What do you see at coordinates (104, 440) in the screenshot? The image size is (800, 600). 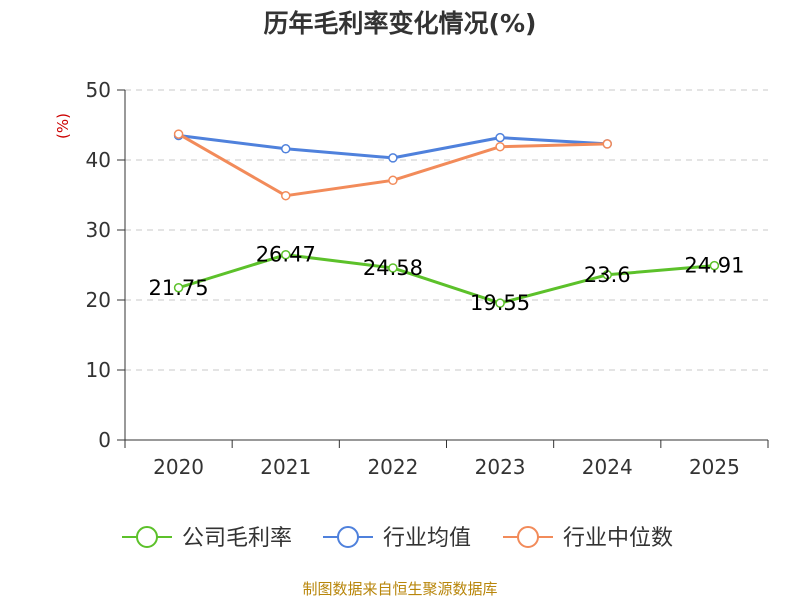 I see `y-tick-label: 0` at bounding box center [104, 440].